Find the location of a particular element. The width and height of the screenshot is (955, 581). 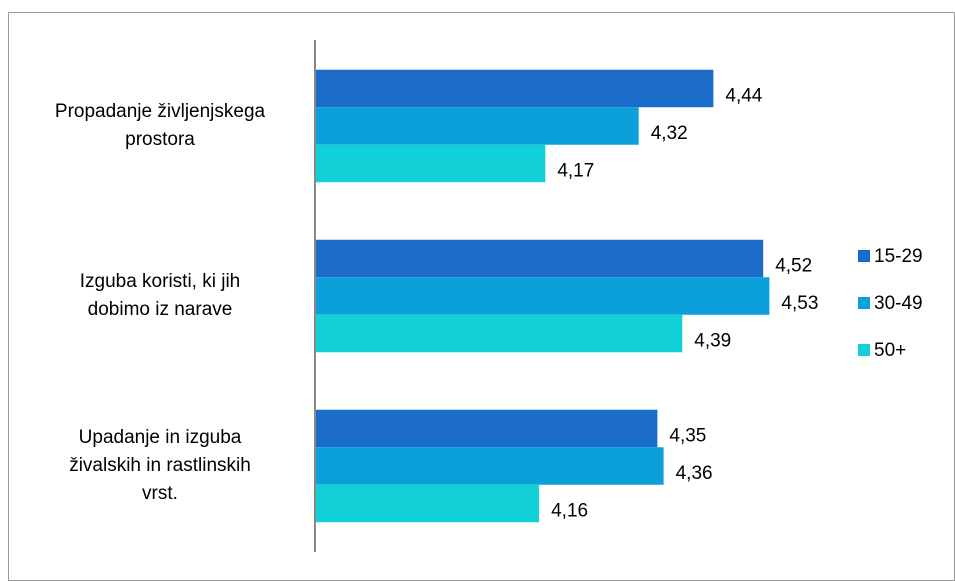

value-label: 4,39 is located at coordinates (712, 341).